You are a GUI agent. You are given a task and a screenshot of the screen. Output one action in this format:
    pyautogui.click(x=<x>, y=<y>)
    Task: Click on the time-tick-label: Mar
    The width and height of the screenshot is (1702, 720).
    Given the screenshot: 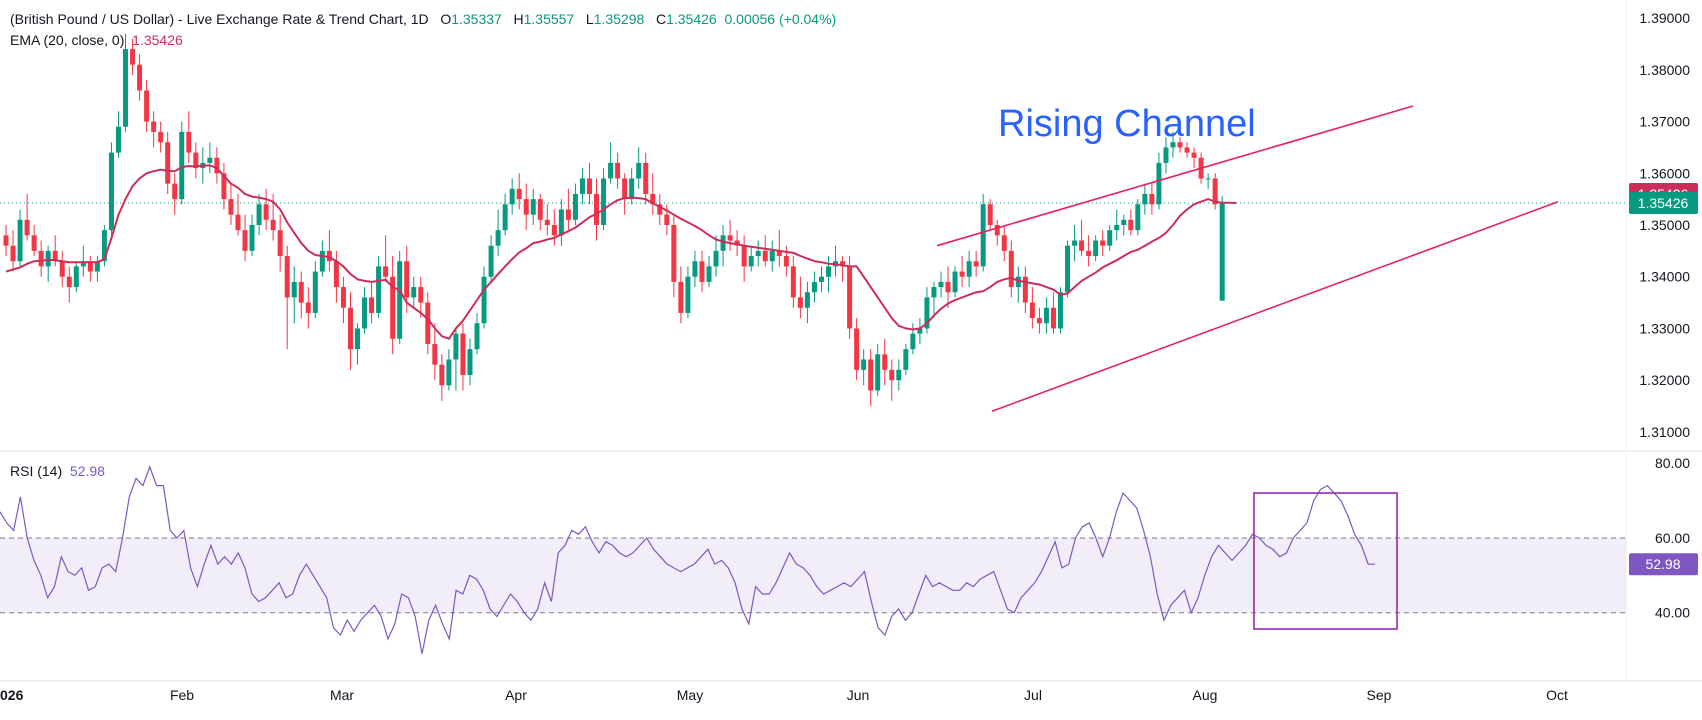 What is the action you would take?
    pyautogui.click(x=342, y=695)
    